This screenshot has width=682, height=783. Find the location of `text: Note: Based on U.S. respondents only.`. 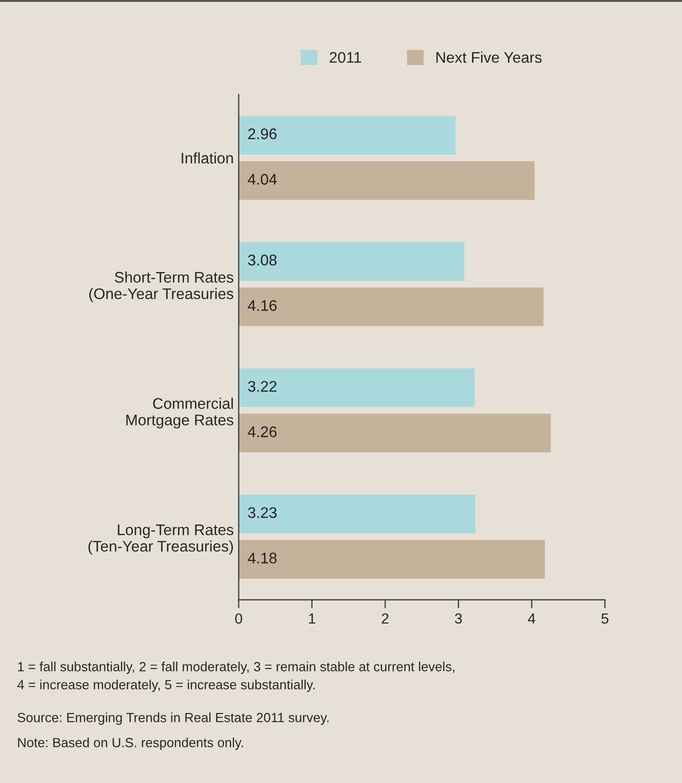

text: Note: Based on U.S. respondents only. is located at coordinates (130, 744).